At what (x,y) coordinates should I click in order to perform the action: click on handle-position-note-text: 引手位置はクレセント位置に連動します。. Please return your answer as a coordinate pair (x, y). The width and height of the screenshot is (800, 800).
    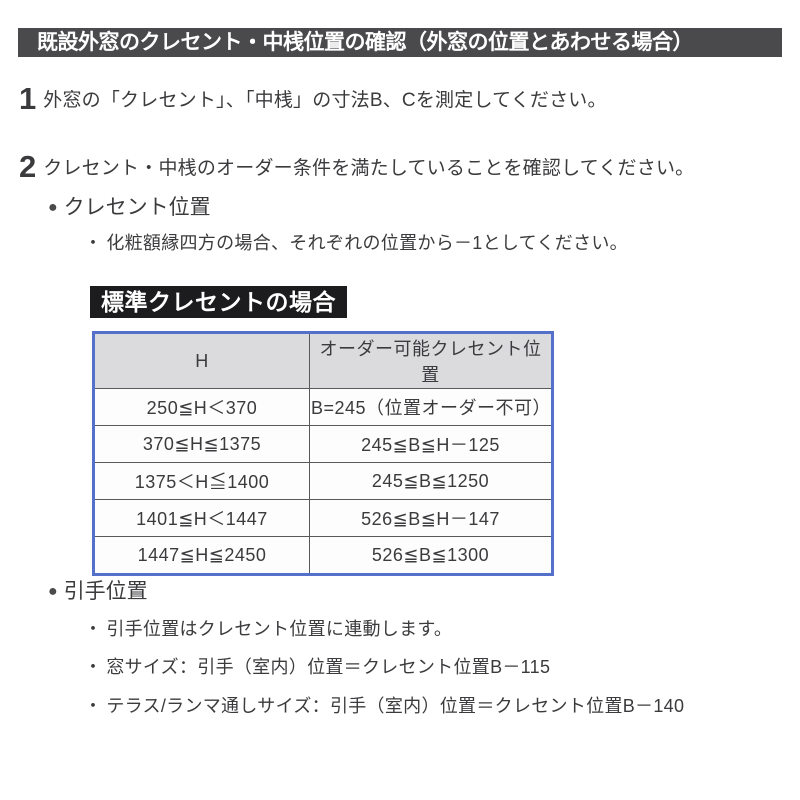
    Looking at the image, I should click on (279, 629).